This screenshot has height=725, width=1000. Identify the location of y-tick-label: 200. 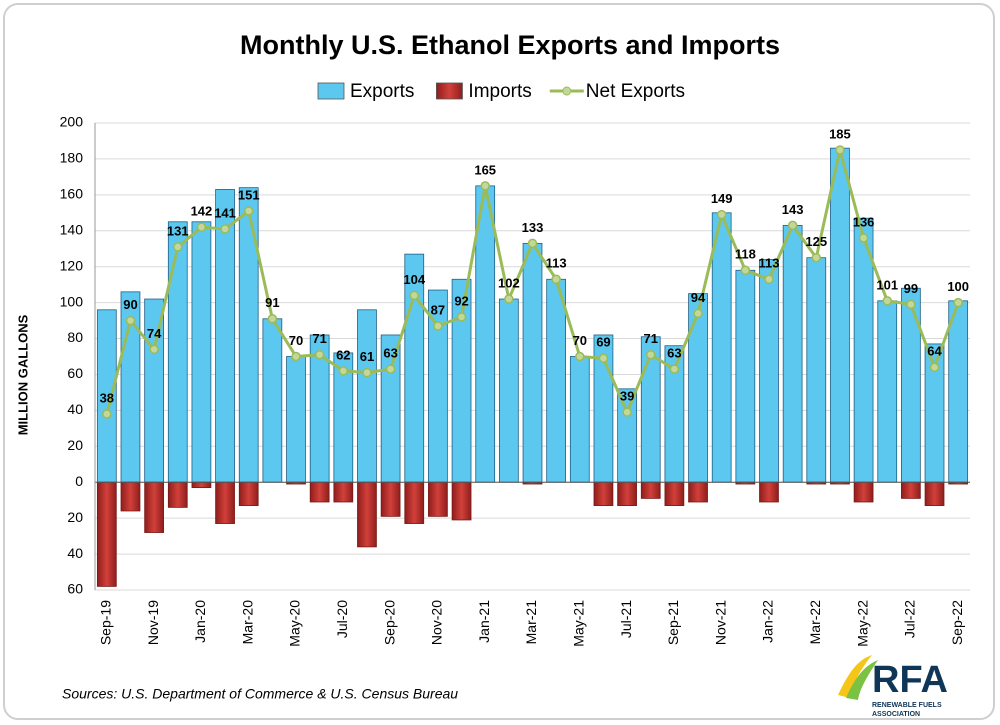
(72, 122).